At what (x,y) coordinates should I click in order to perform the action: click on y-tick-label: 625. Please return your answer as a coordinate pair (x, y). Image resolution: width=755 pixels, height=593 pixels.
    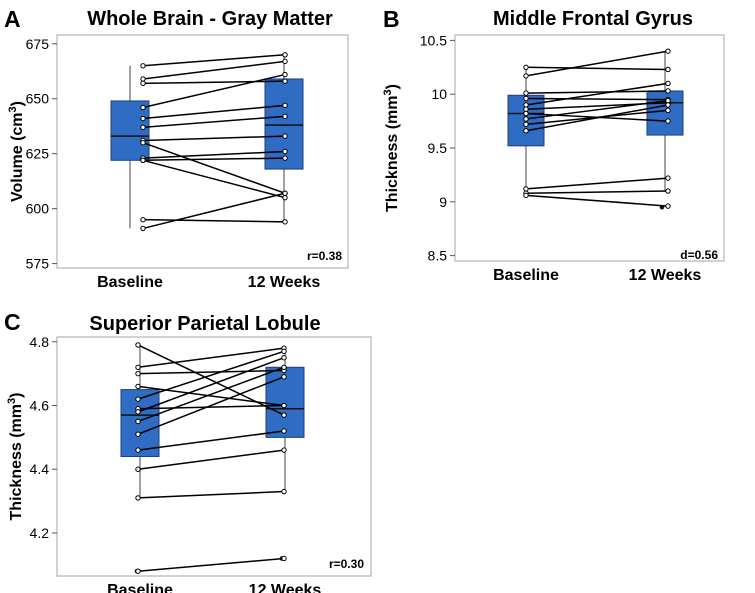
    Looking at the image, I should click on (38, 154).